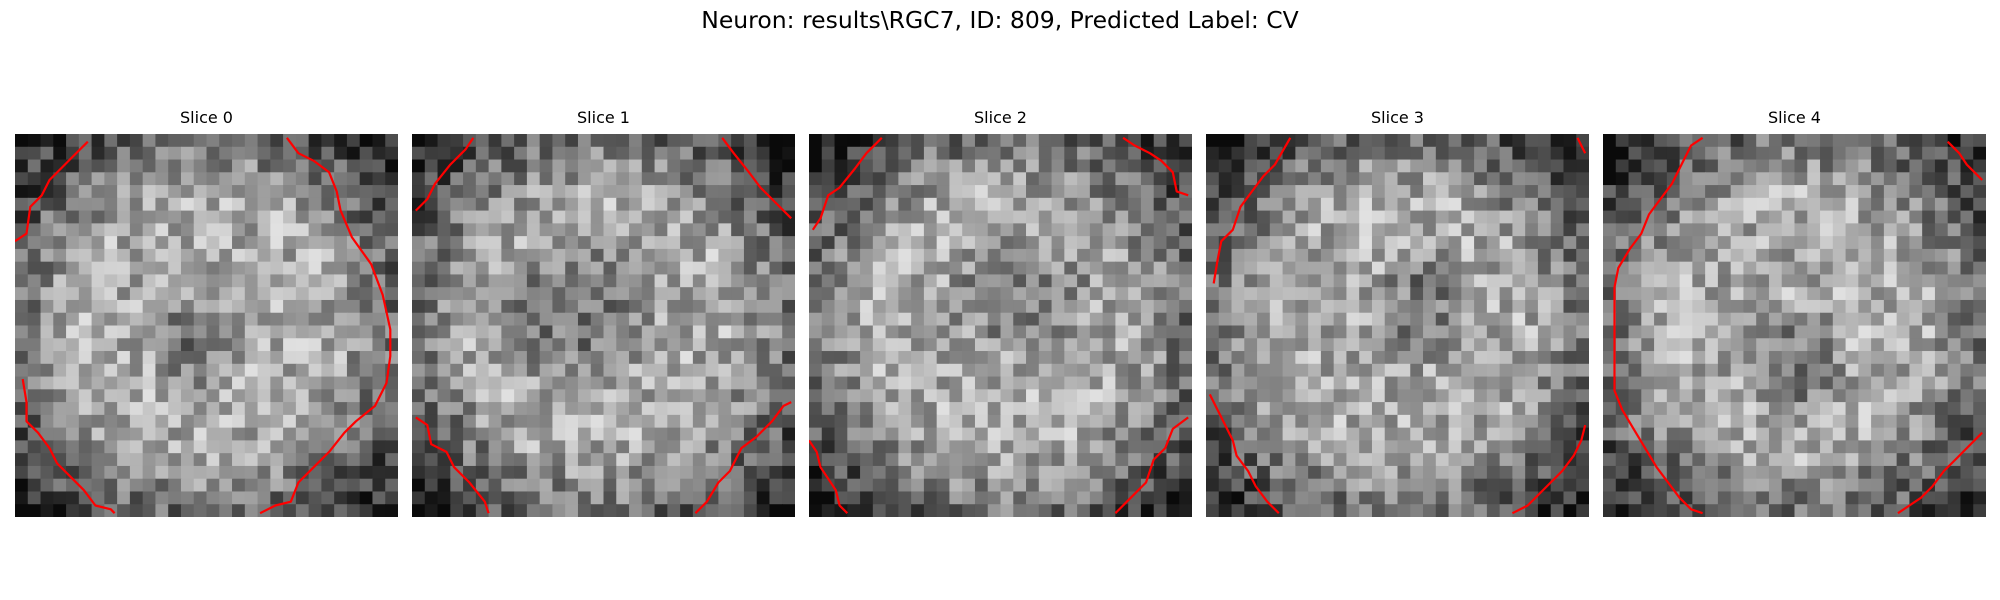 The width and height of the screenshot is (2000, 600). I want to click on slice-title: Slice 2, so click(1000, 117).